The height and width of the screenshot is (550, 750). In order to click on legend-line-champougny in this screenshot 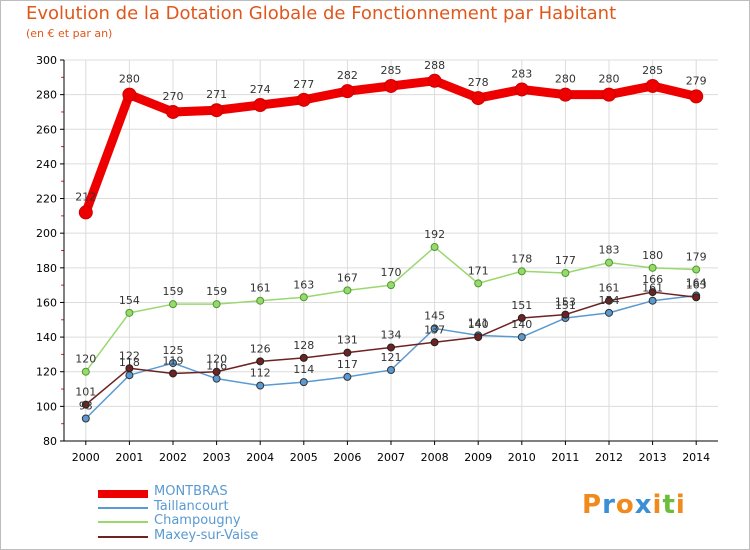, I will do `click(123, 522)`.